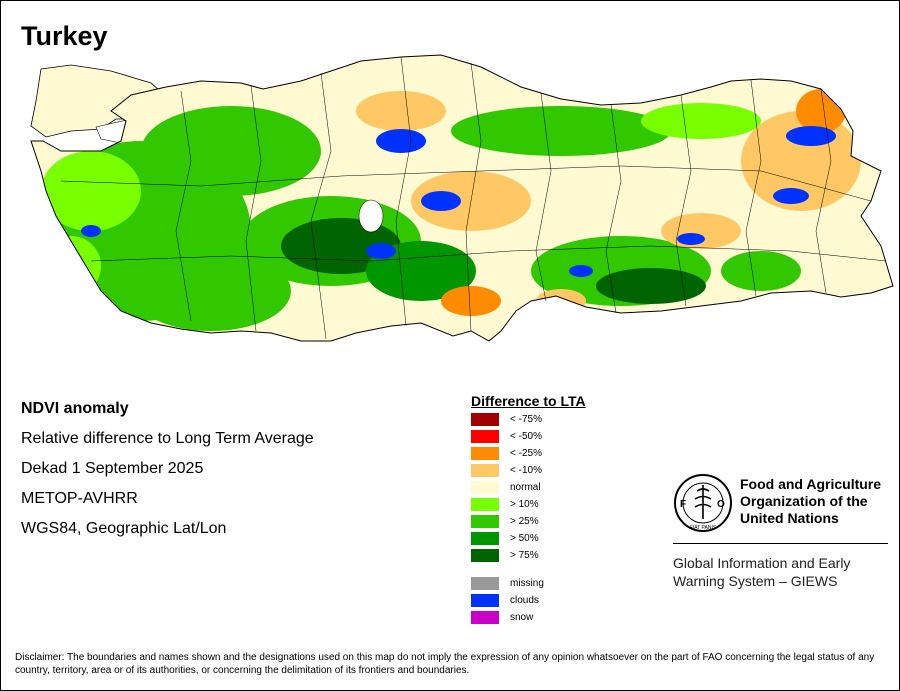 Image resolution: width=900 pixels, height=691 pixels. I want to click on legend-label: < -25%, so click(526, 453).